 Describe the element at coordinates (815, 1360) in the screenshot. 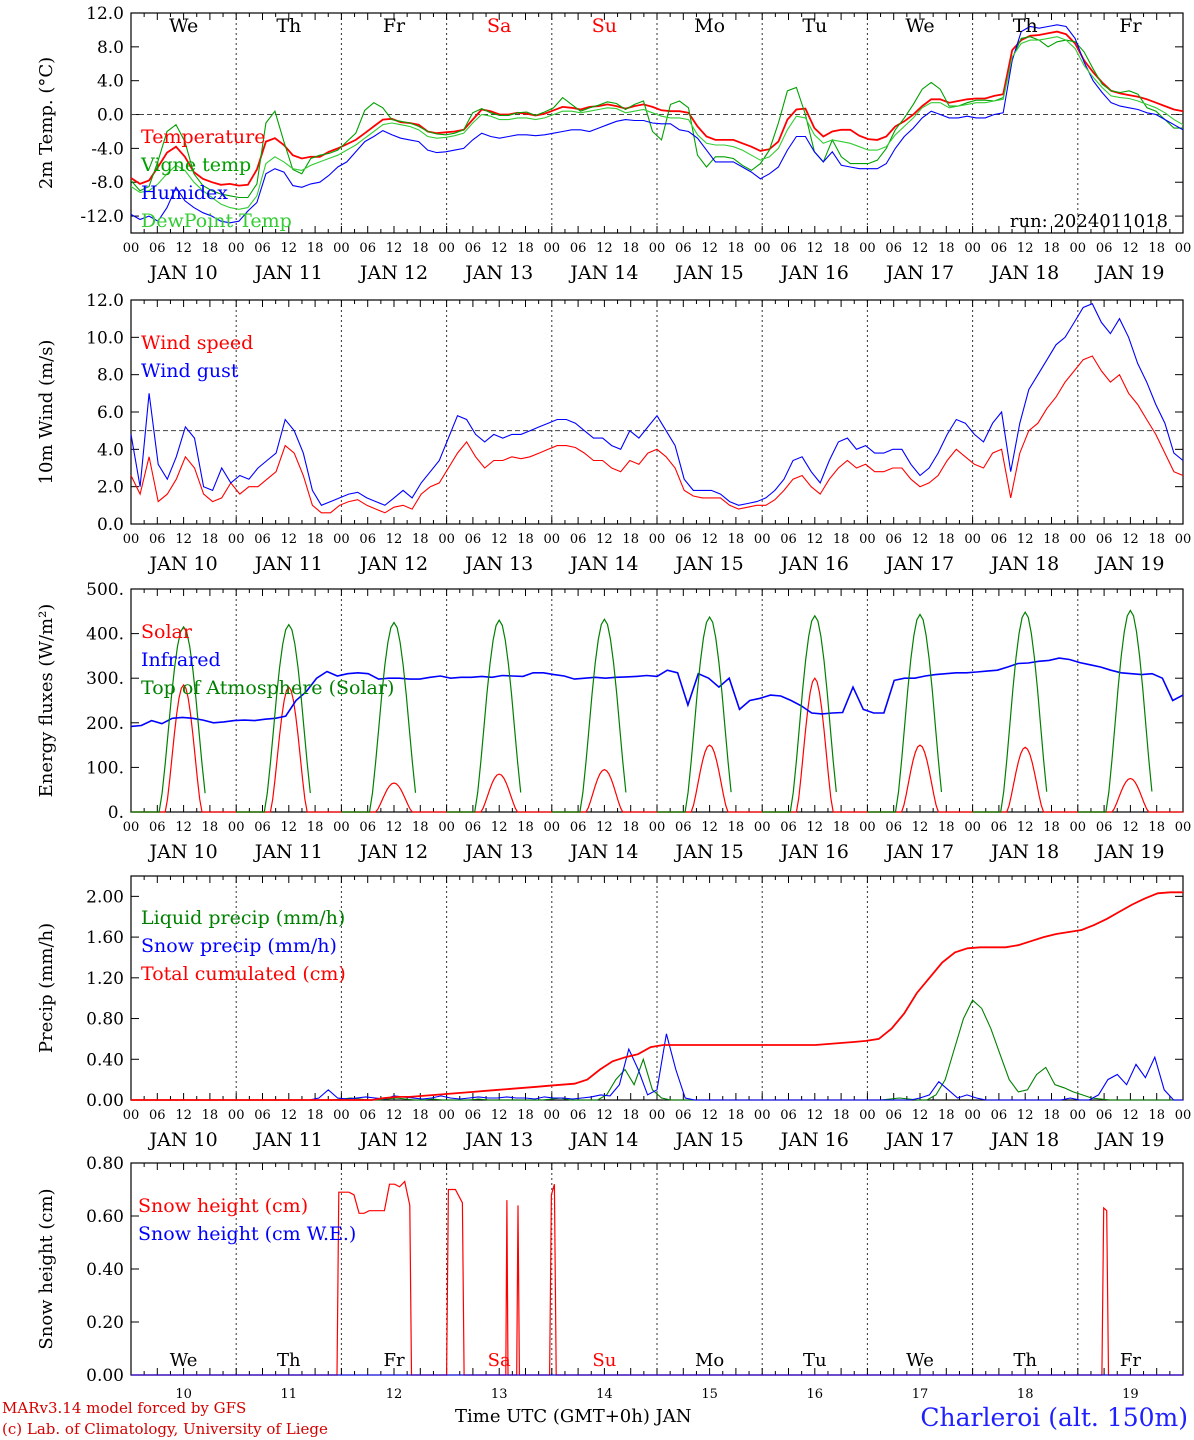

I see `day-abbr-bottom: Tu` at that location.